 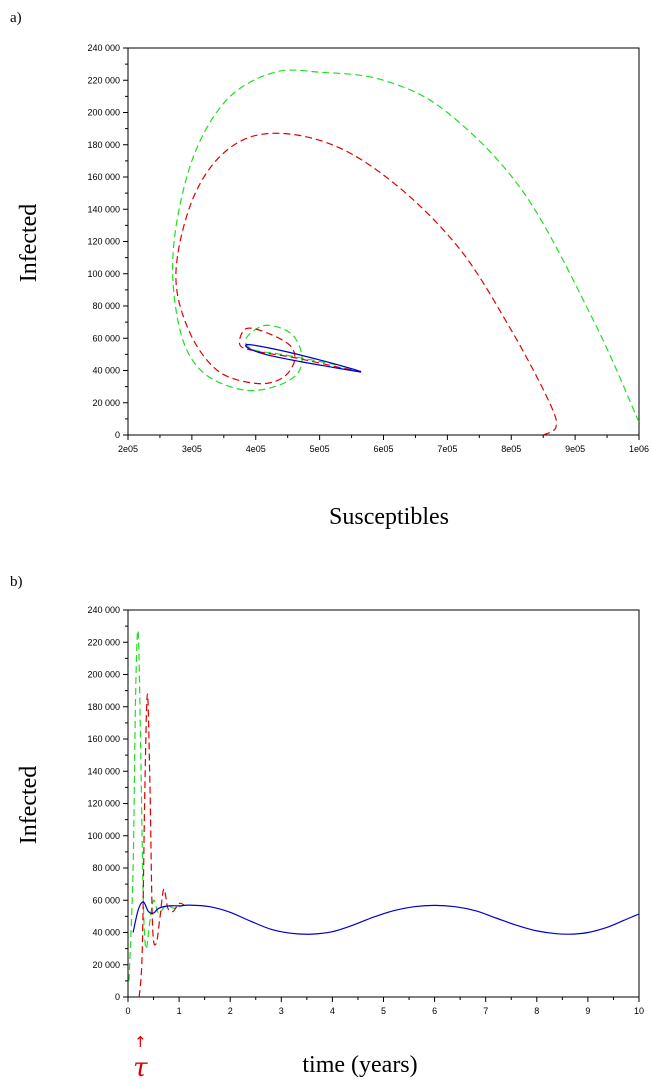 I want to click on x-tick-label: 10, so click(x=639, y=1011).